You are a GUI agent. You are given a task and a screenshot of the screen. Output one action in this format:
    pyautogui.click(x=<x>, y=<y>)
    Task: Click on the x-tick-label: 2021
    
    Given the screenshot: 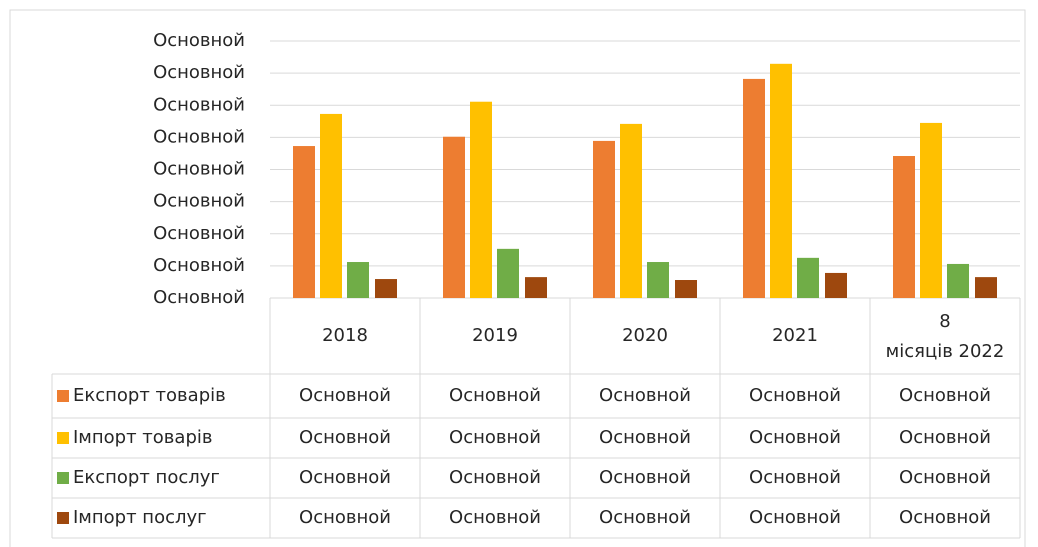 What is the action you would take?
    pyautogui.click(x=795, y=335)
    